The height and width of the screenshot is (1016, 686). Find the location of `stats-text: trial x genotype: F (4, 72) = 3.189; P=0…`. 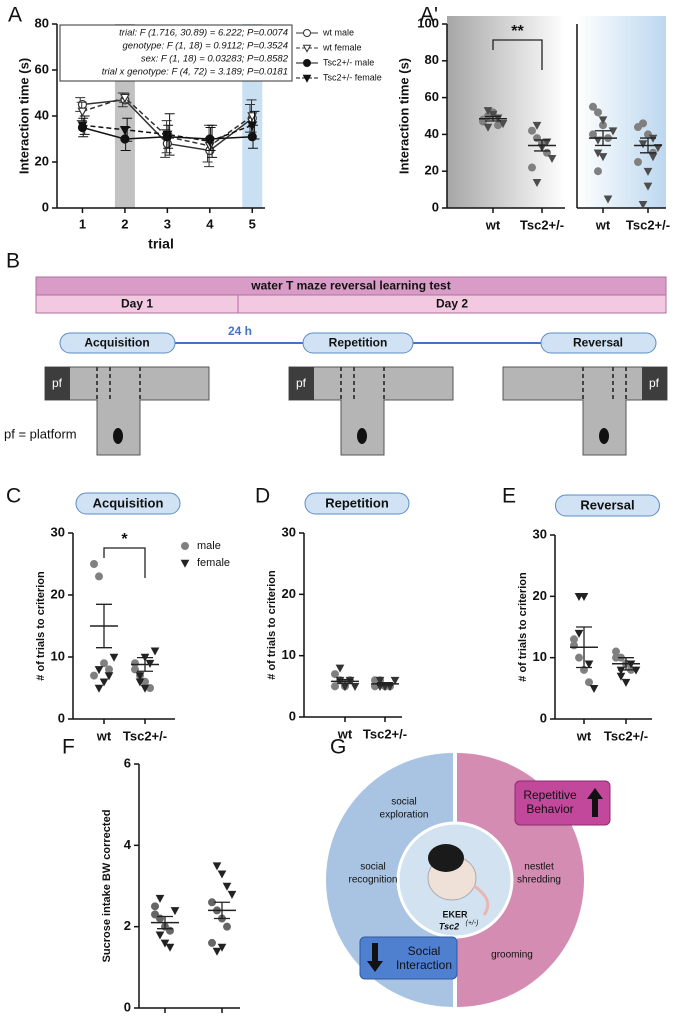

stats-text: trial x genotype: F (4, 72) = 3.189; P=0… is located at coordinates (195, 72).